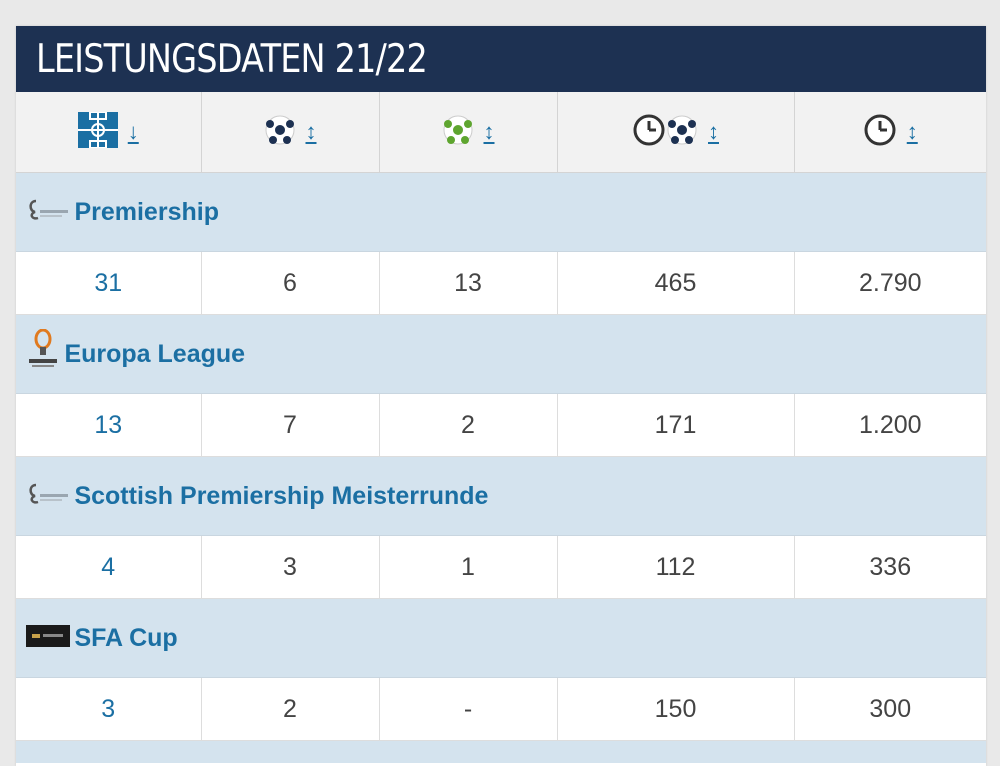  I want to click on table-row: 13 7 2 171 1.200, so click(501, 425).